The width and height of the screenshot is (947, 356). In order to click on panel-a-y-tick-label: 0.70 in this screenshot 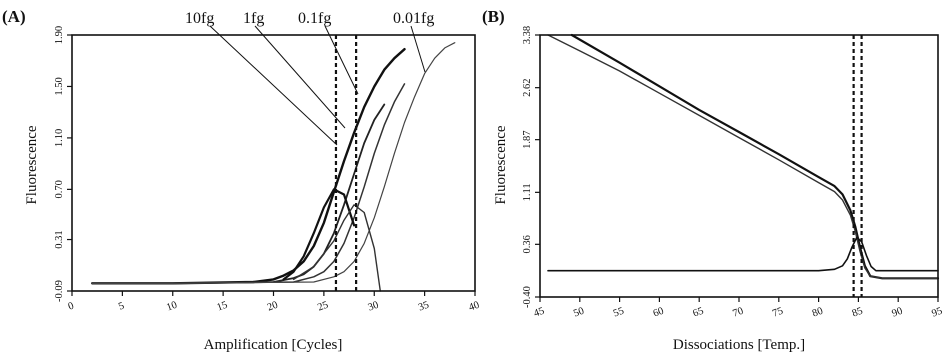, I will do `click(59, 189)`.